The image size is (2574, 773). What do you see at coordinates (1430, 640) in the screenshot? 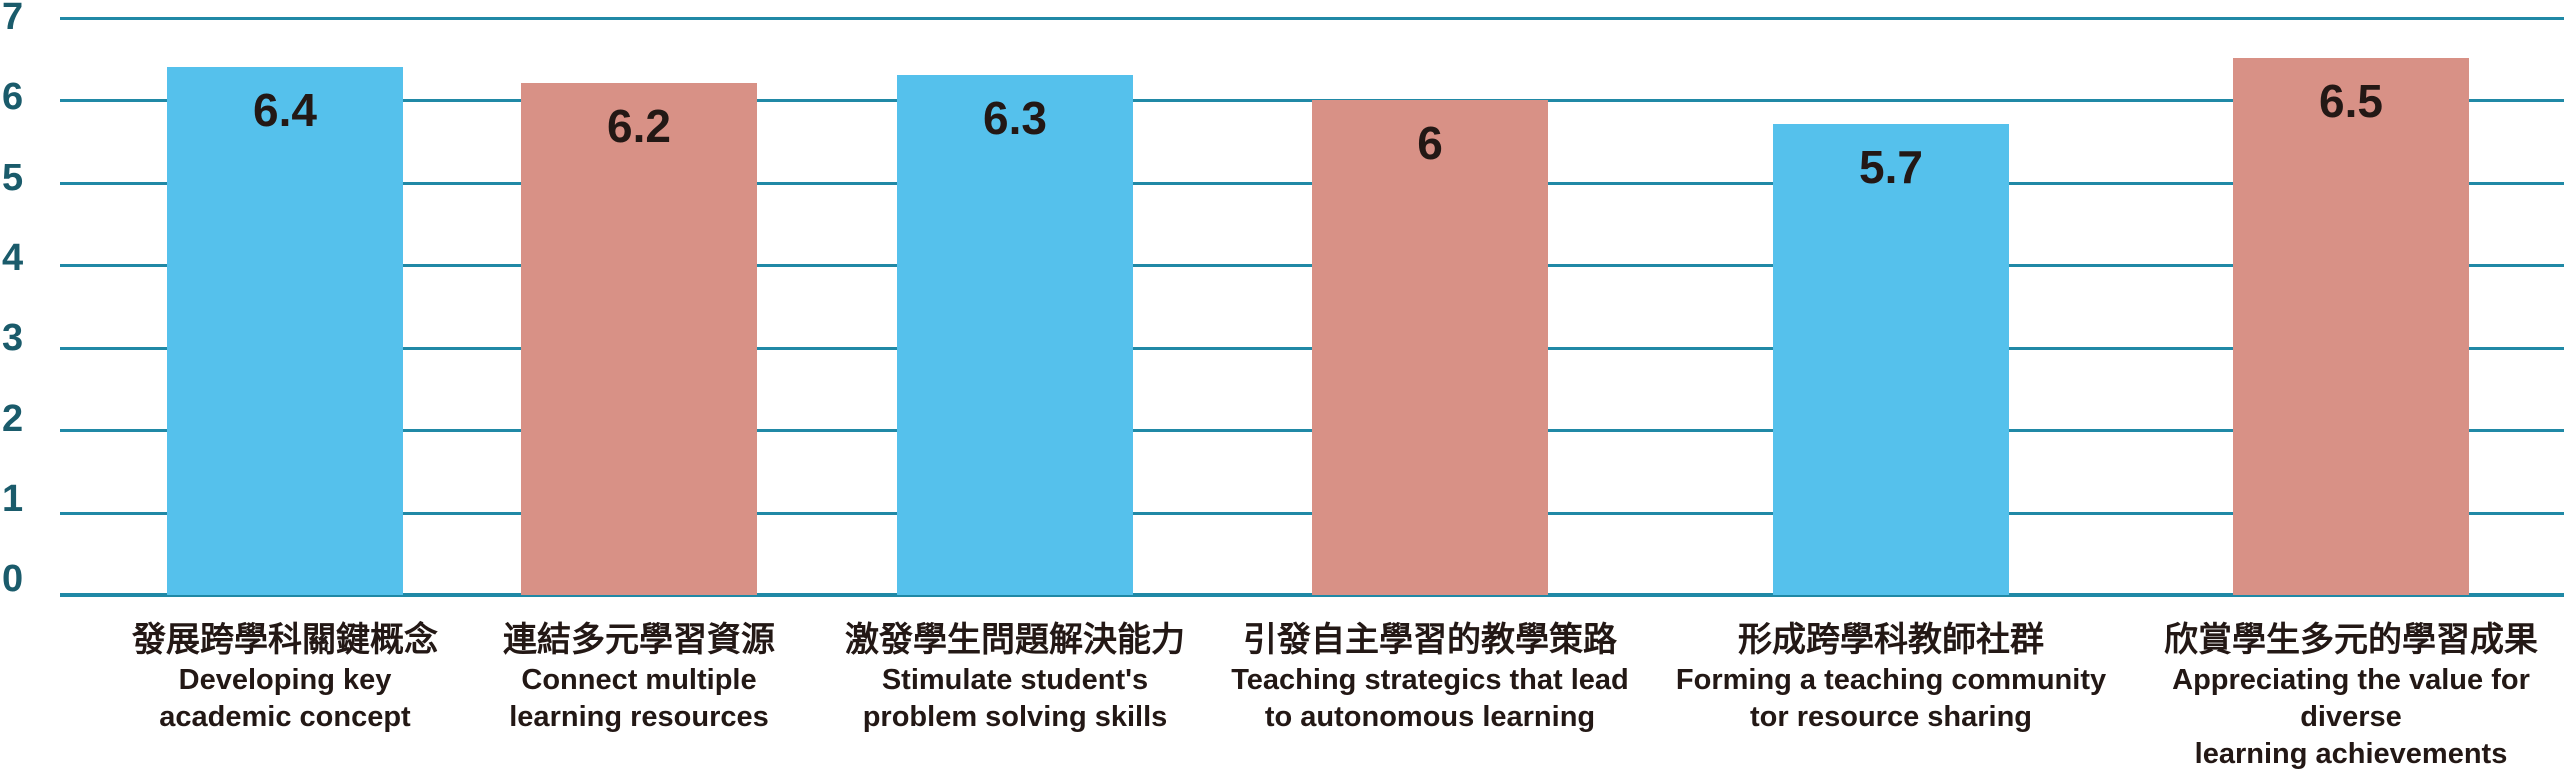
I see `category-label-zh: 引發自主學習的教學策路` at bounding box center [1430, 640].